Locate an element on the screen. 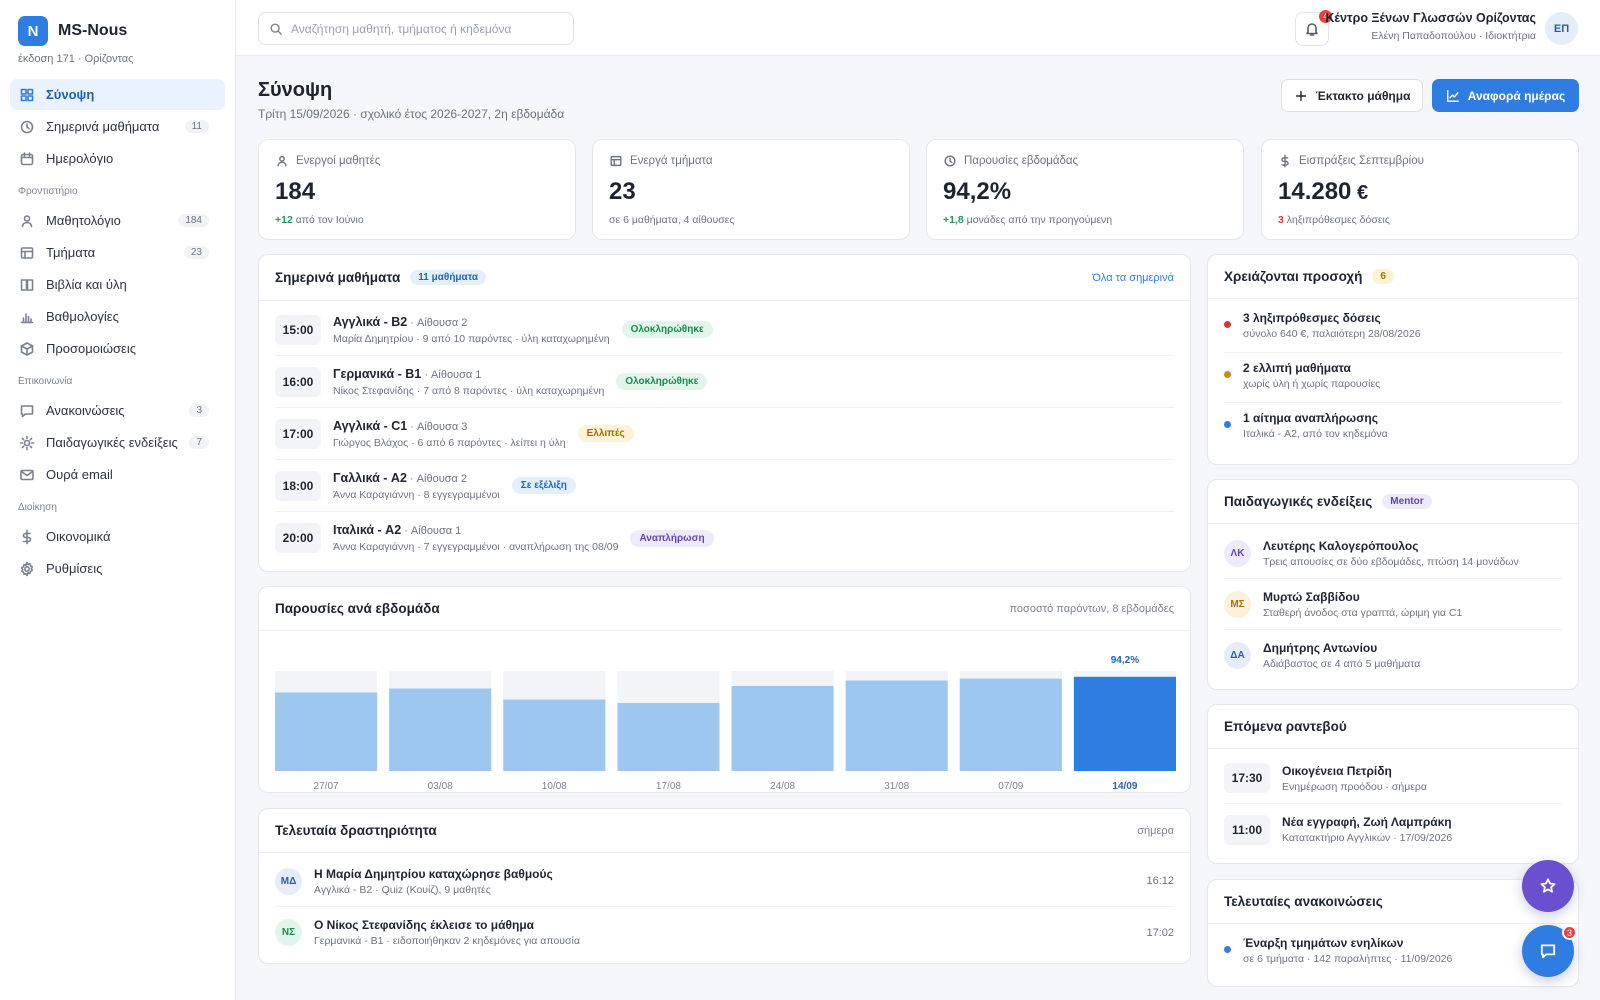 Image resolution: width=1600 pixels, height=1000 pixels. lesson-time: 18:00 is located at coordinates (298, 485).